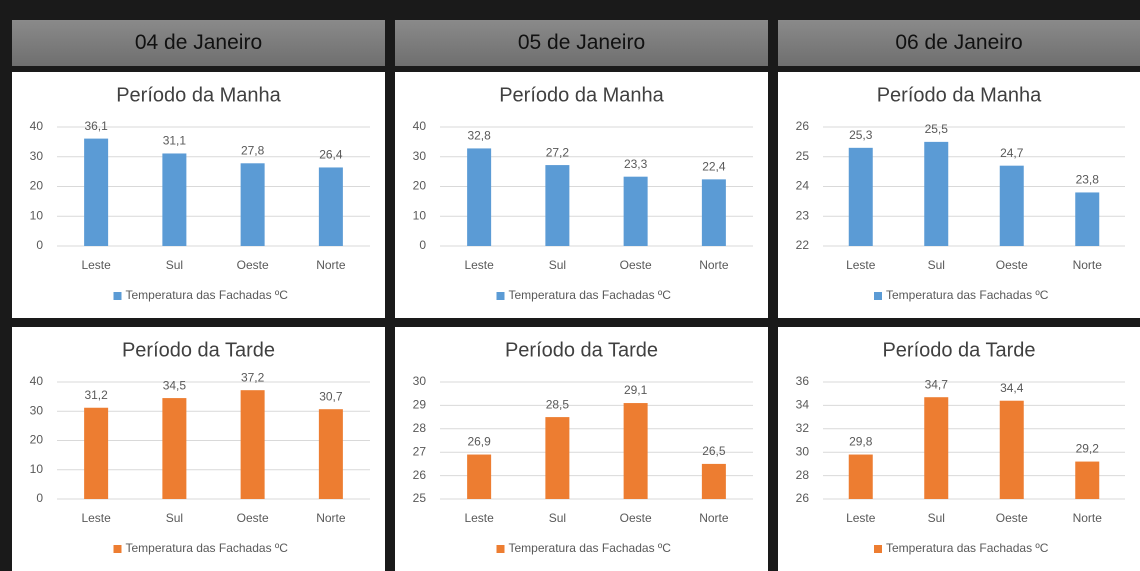 This screenshot has height=571, width=1140. Describe the element at coordinates (253, 150) in the screenshot. I see `data-label: 27,8` at that location.